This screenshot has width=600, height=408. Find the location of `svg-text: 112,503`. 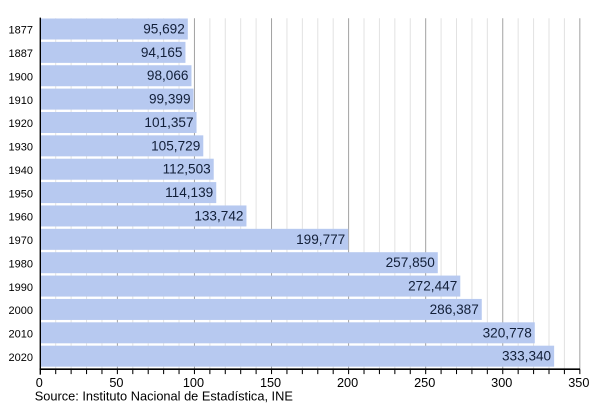

svg-text: 112,503 is located at coordinates (187, 169).